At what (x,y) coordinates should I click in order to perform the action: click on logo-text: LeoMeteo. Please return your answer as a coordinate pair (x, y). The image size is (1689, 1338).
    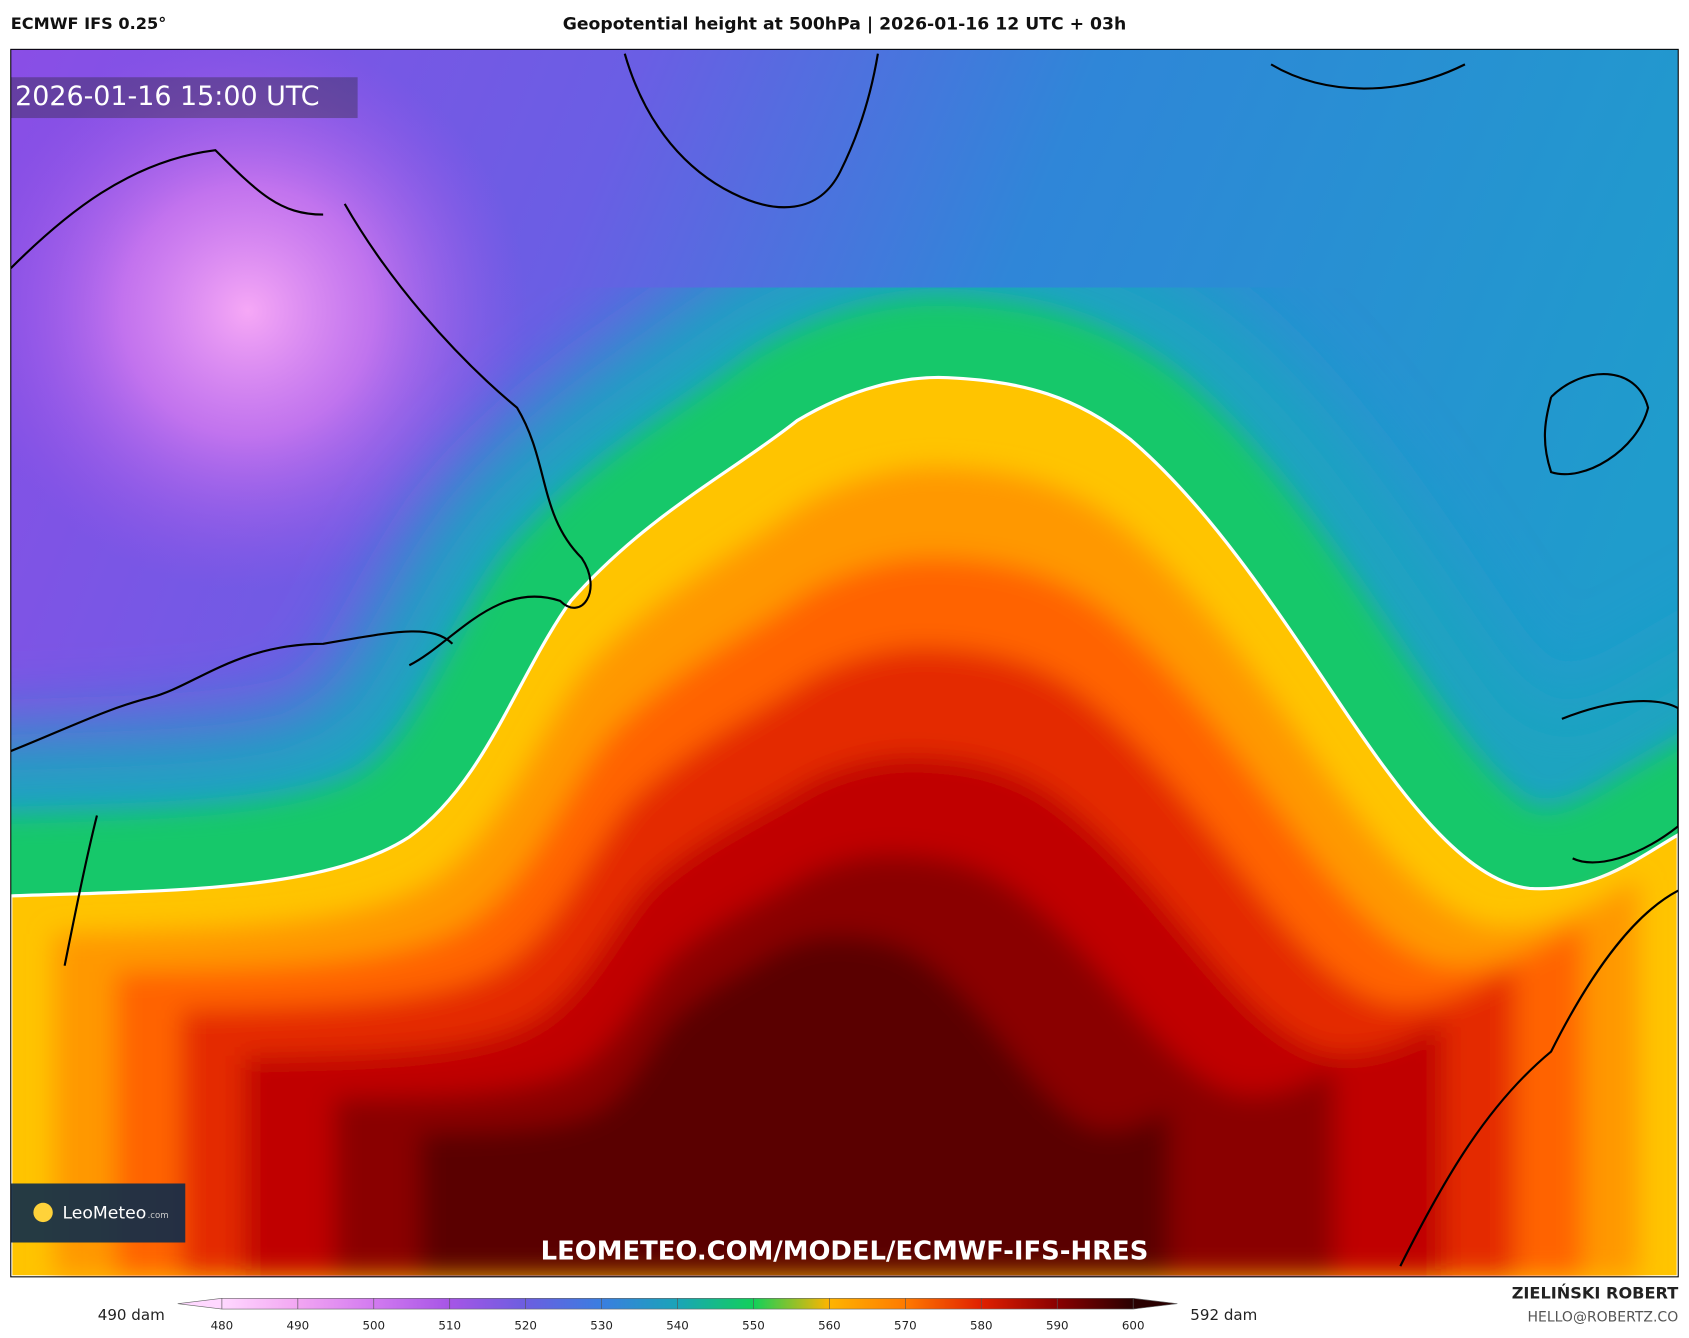
    Looking at the image, I should click on (104, 1214).